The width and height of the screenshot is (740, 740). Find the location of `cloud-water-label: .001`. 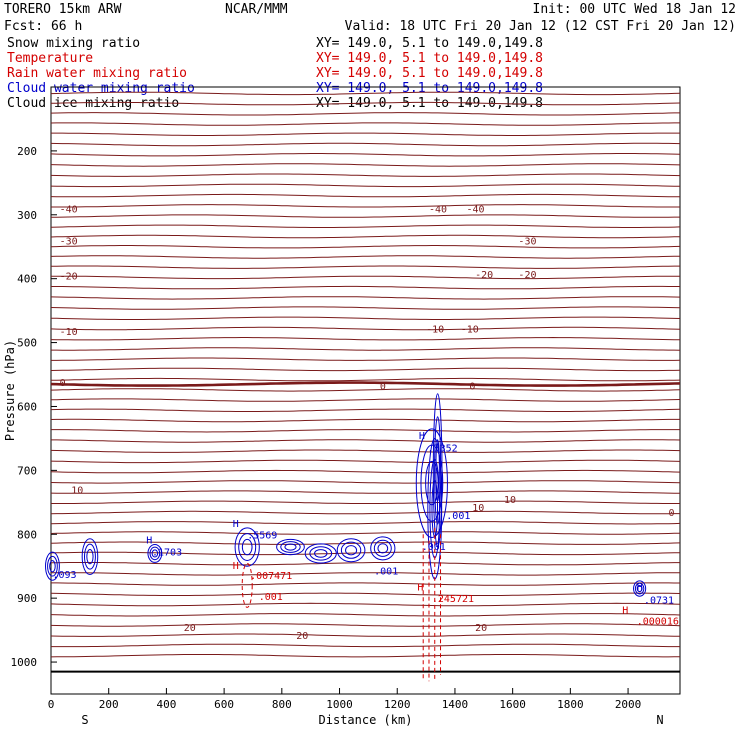

cloud-water-label: .001 is located at coordinates (386, 572).